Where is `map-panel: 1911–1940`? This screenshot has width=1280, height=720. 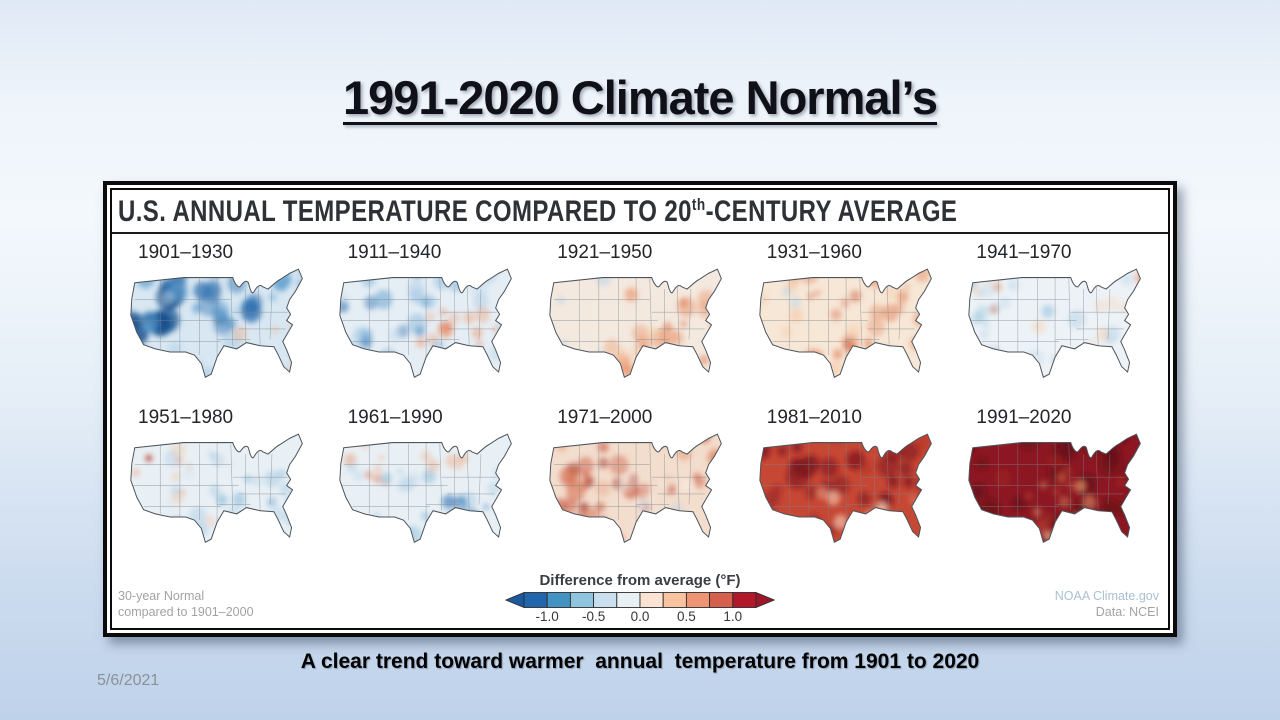 map-panel: 1911–1940 is located at coordinates (431, 316).